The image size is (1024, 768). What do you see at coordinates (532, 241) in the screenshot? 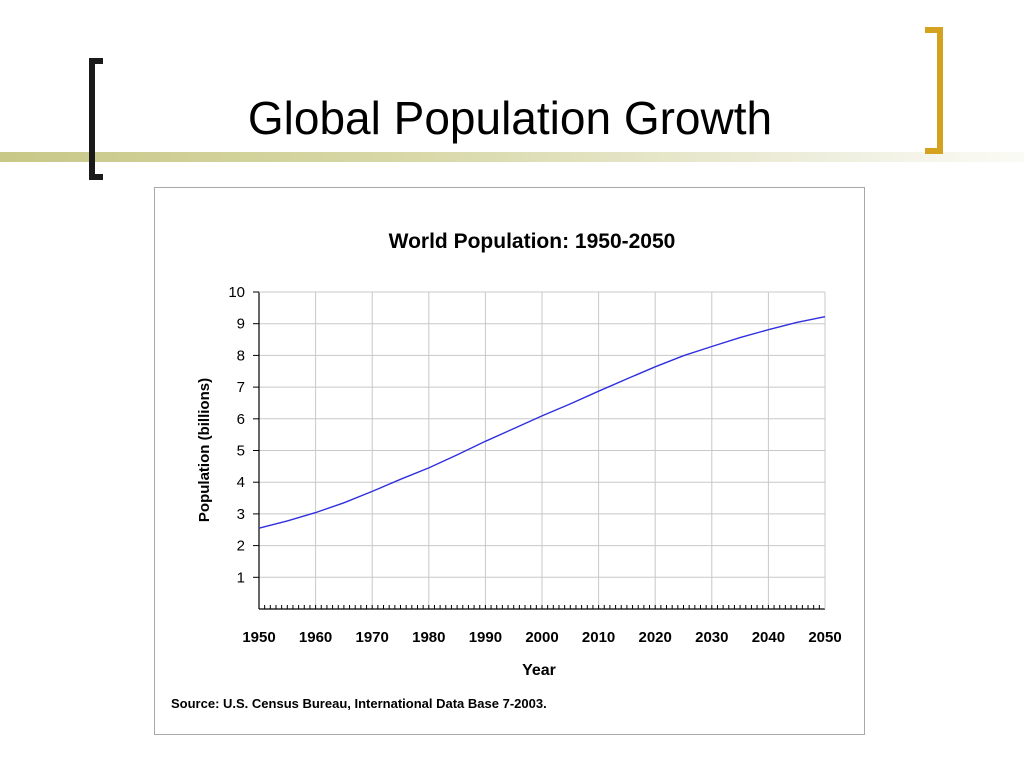
I see `chart-title: World Population: 1950-2050` at bounding box center [532, 241].